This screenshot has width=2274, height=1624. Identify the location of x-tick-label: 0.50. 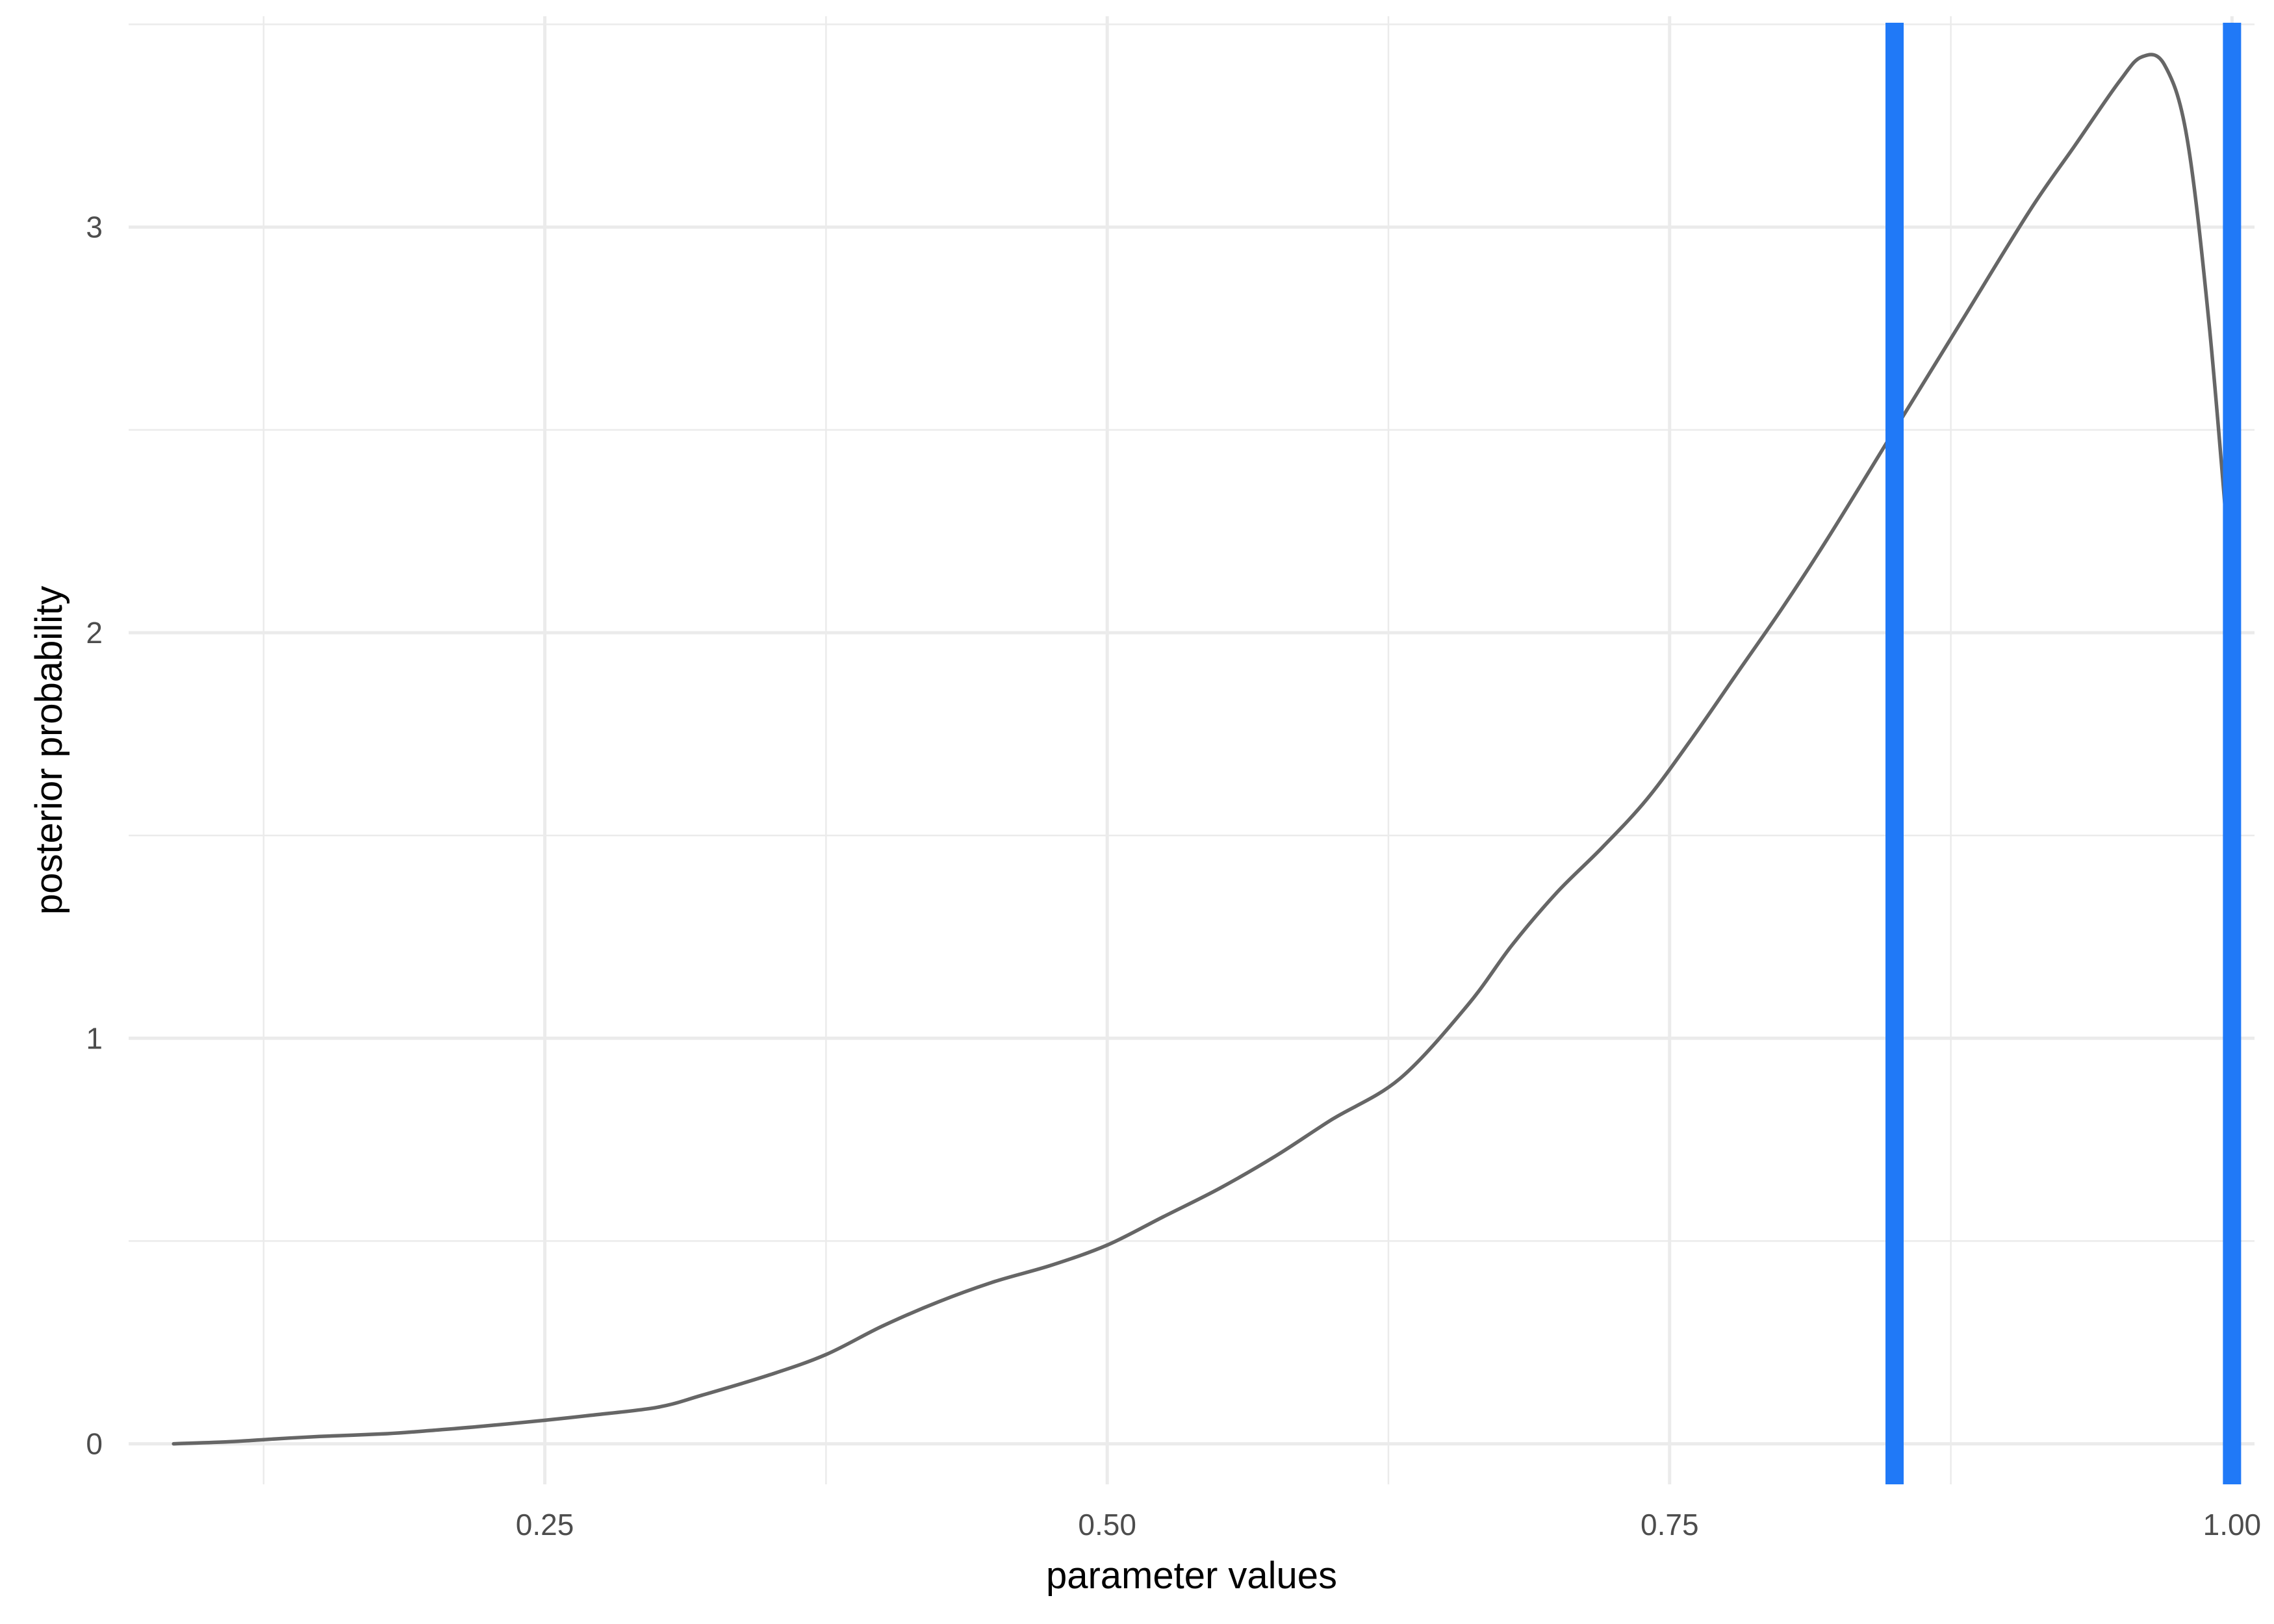
(1107, 1525).